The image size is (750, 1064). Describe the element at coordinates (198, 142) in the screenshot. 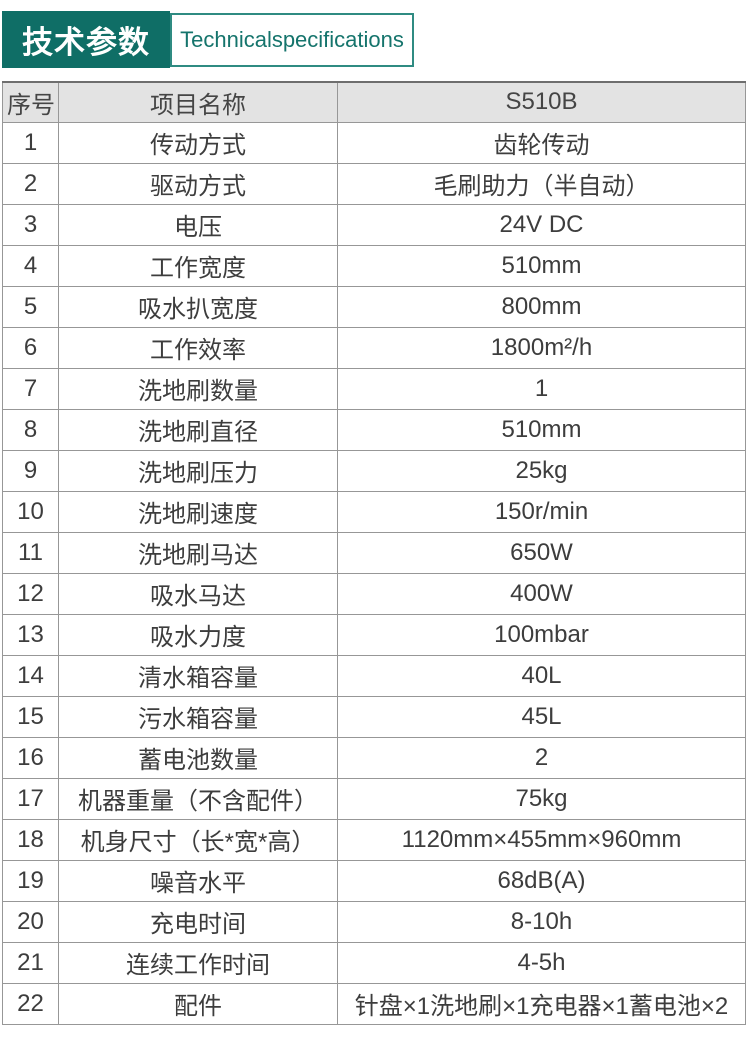

I see `item-name: 传动方式` at that location.